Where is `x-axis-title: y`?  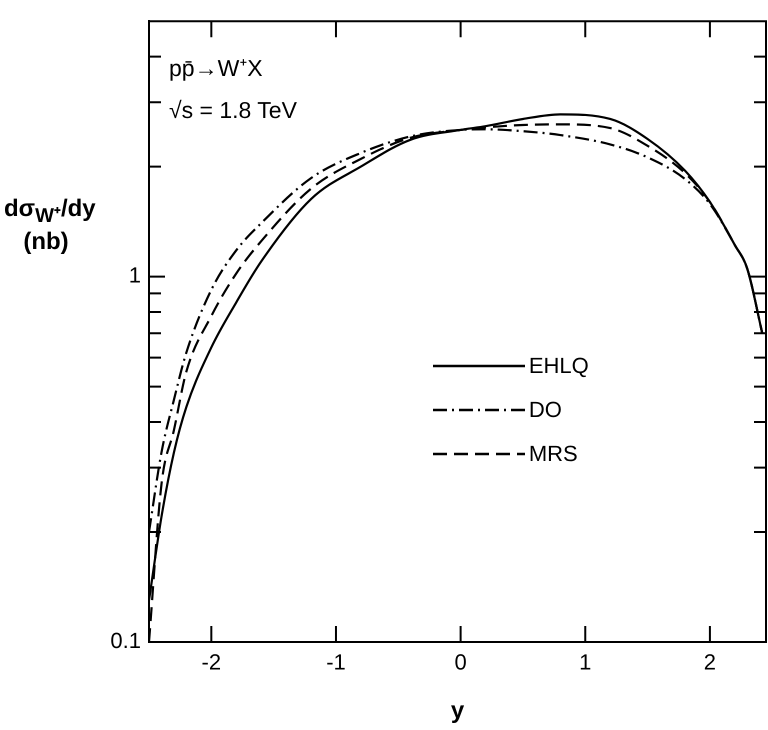 x-axis-title: y is located at coordinates (457, 710).